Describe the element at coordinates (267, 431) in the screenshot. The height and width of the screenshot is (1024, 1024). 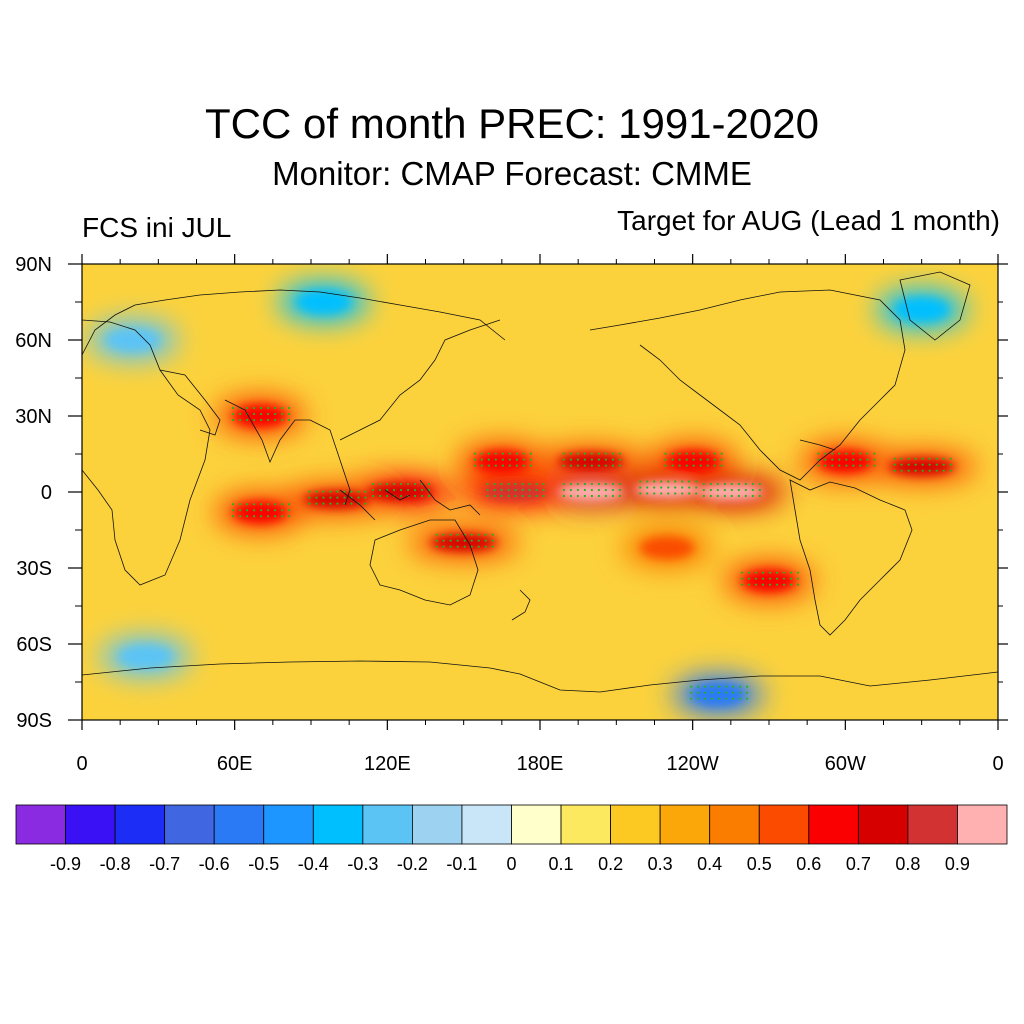
I see `coastline-india` at that location.